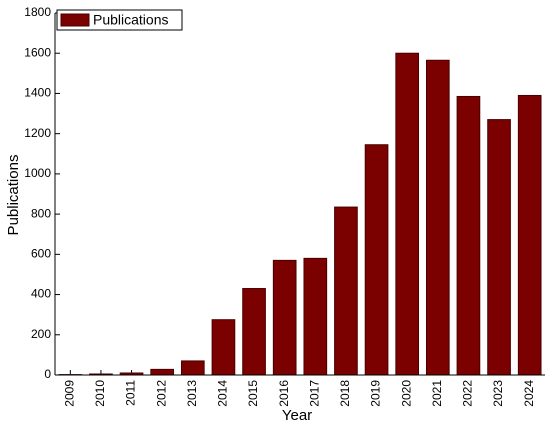  I want to click on x-tick-label: 2016, so click(284, 393).